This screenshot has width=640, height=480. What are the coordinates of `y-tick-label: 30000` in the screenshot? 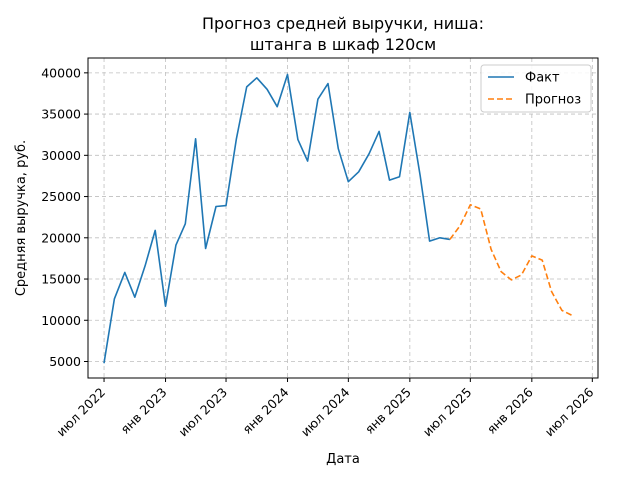 It's located at (61, 155).